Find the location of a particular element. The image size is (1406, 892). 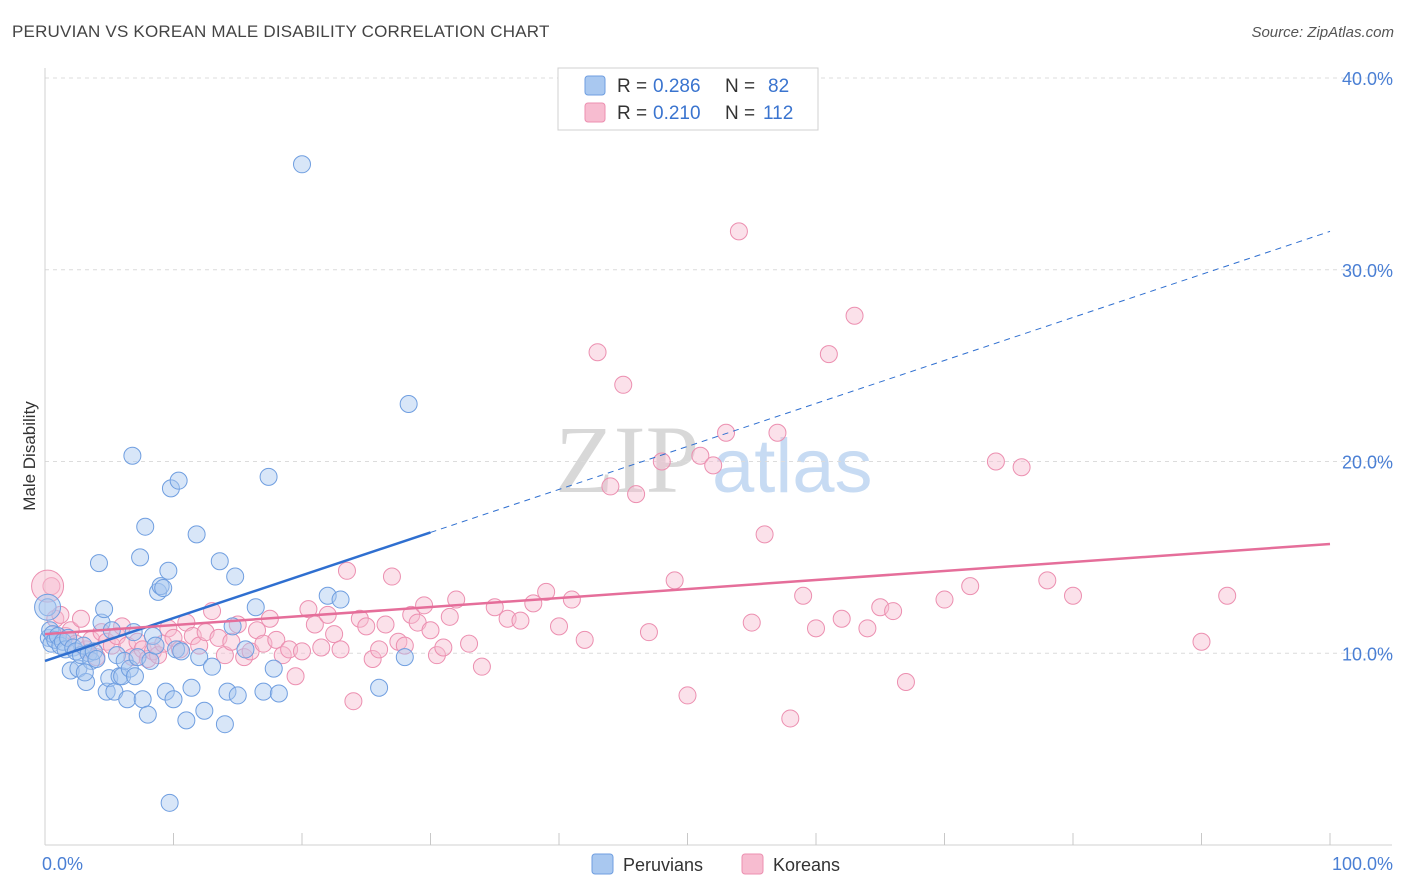

y-tick-label-30: 30.0% is located at coordinates (1367, 271).